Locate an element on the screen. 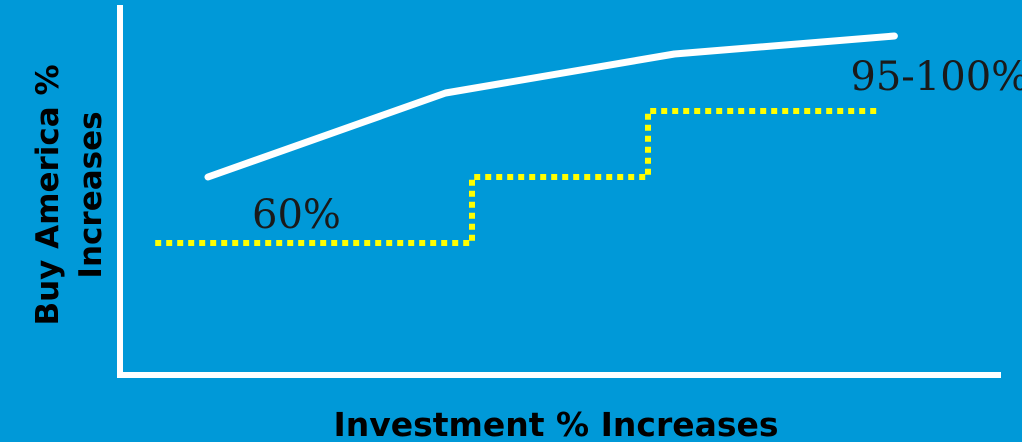  data-label-2: 95-100% is located at coordinates (936, 77).